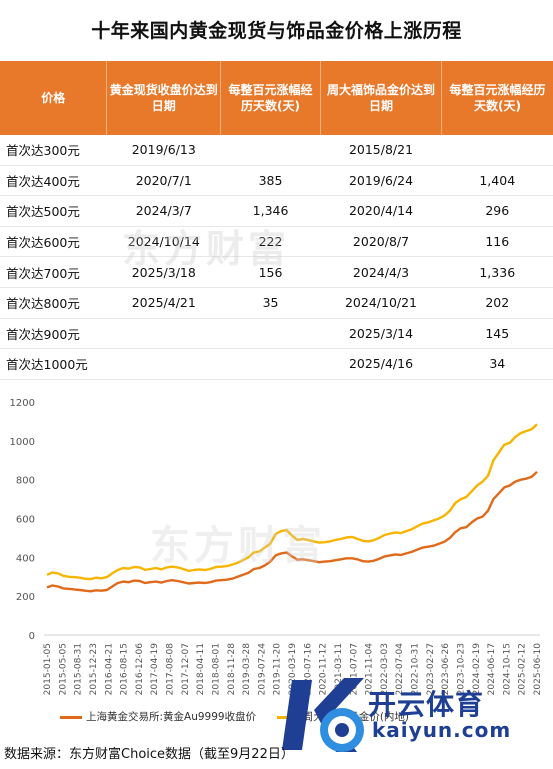  Describe the element at coordinates (22, 403) in the screenshot. I see `y-tick-label: 1200` at that location.